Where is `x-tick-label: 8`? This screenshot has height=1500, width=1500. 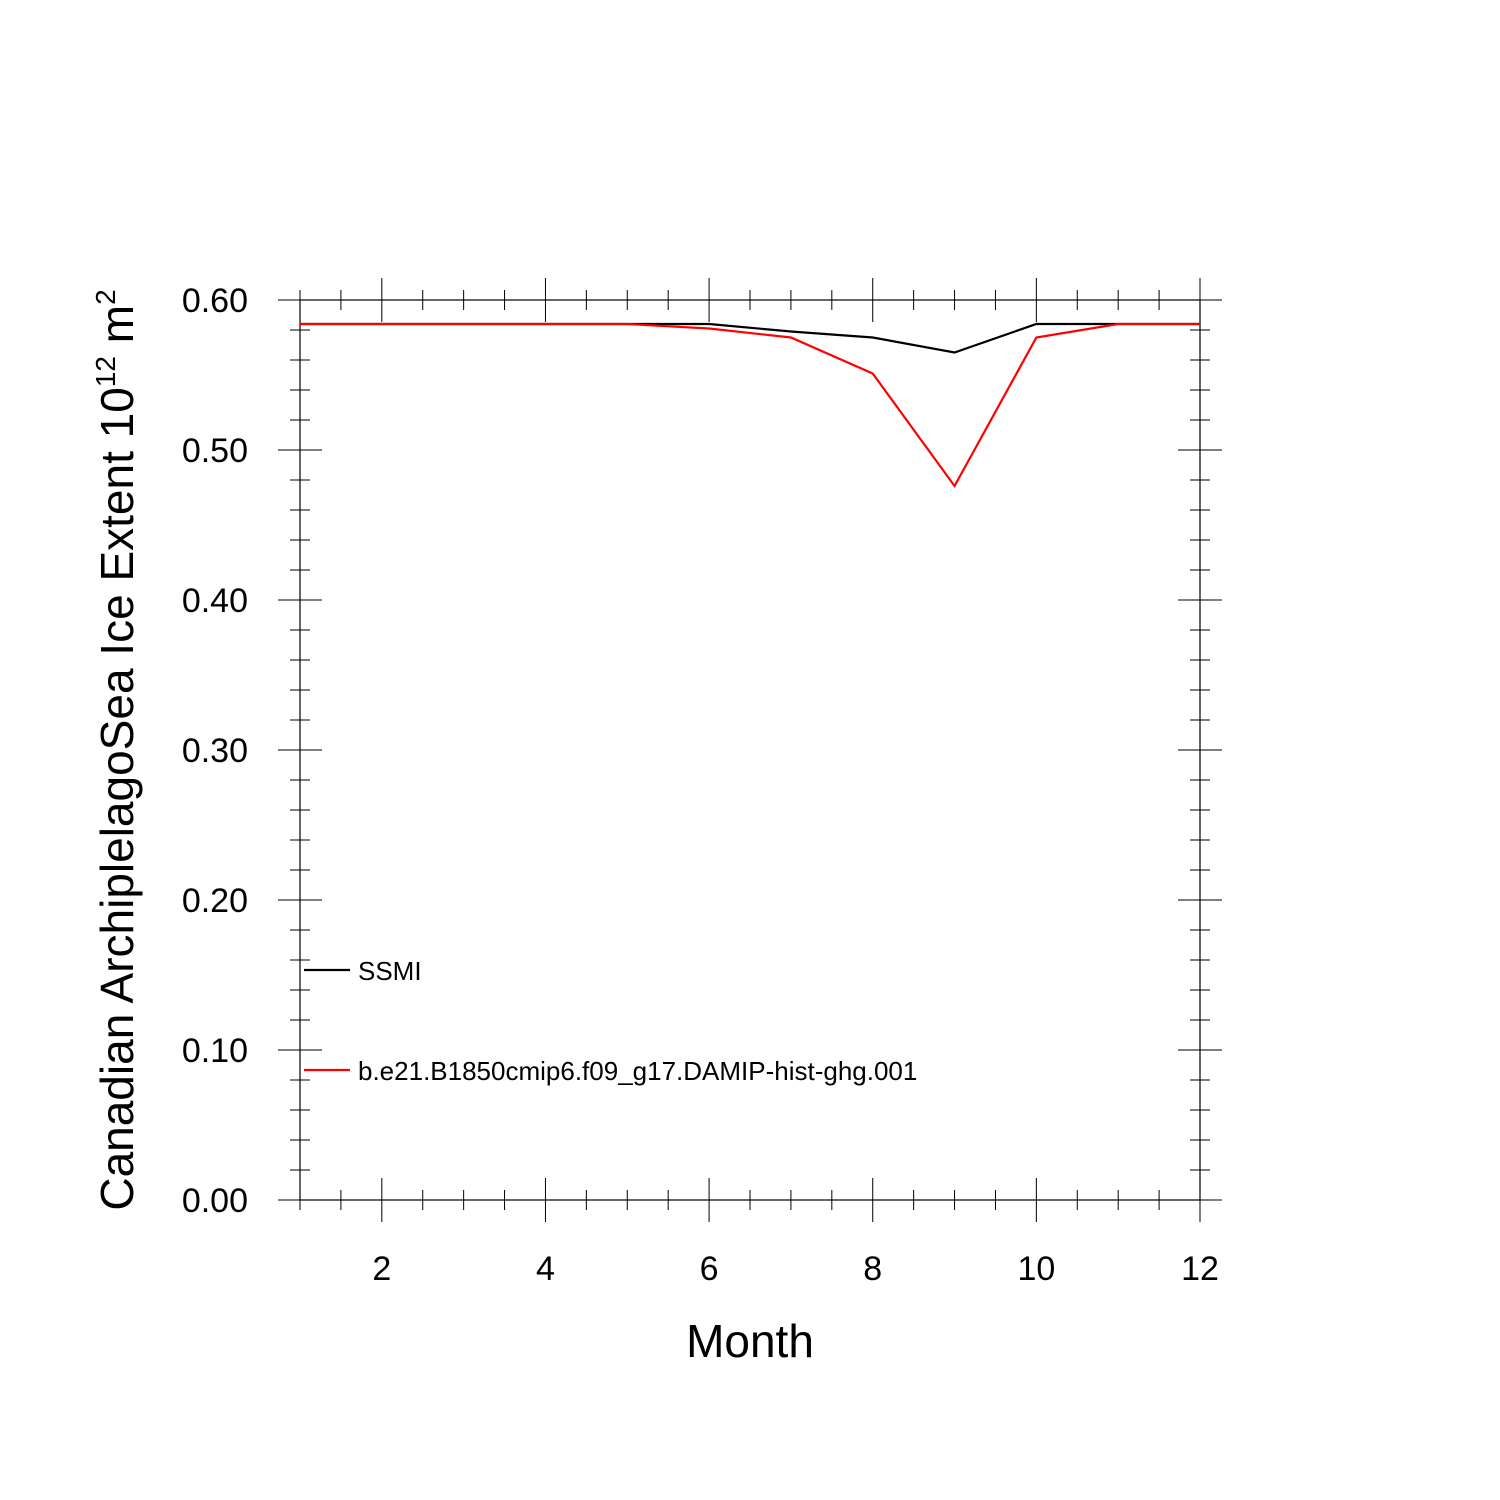
x-tick-label: 8 is located at coordinates (872, 1269).